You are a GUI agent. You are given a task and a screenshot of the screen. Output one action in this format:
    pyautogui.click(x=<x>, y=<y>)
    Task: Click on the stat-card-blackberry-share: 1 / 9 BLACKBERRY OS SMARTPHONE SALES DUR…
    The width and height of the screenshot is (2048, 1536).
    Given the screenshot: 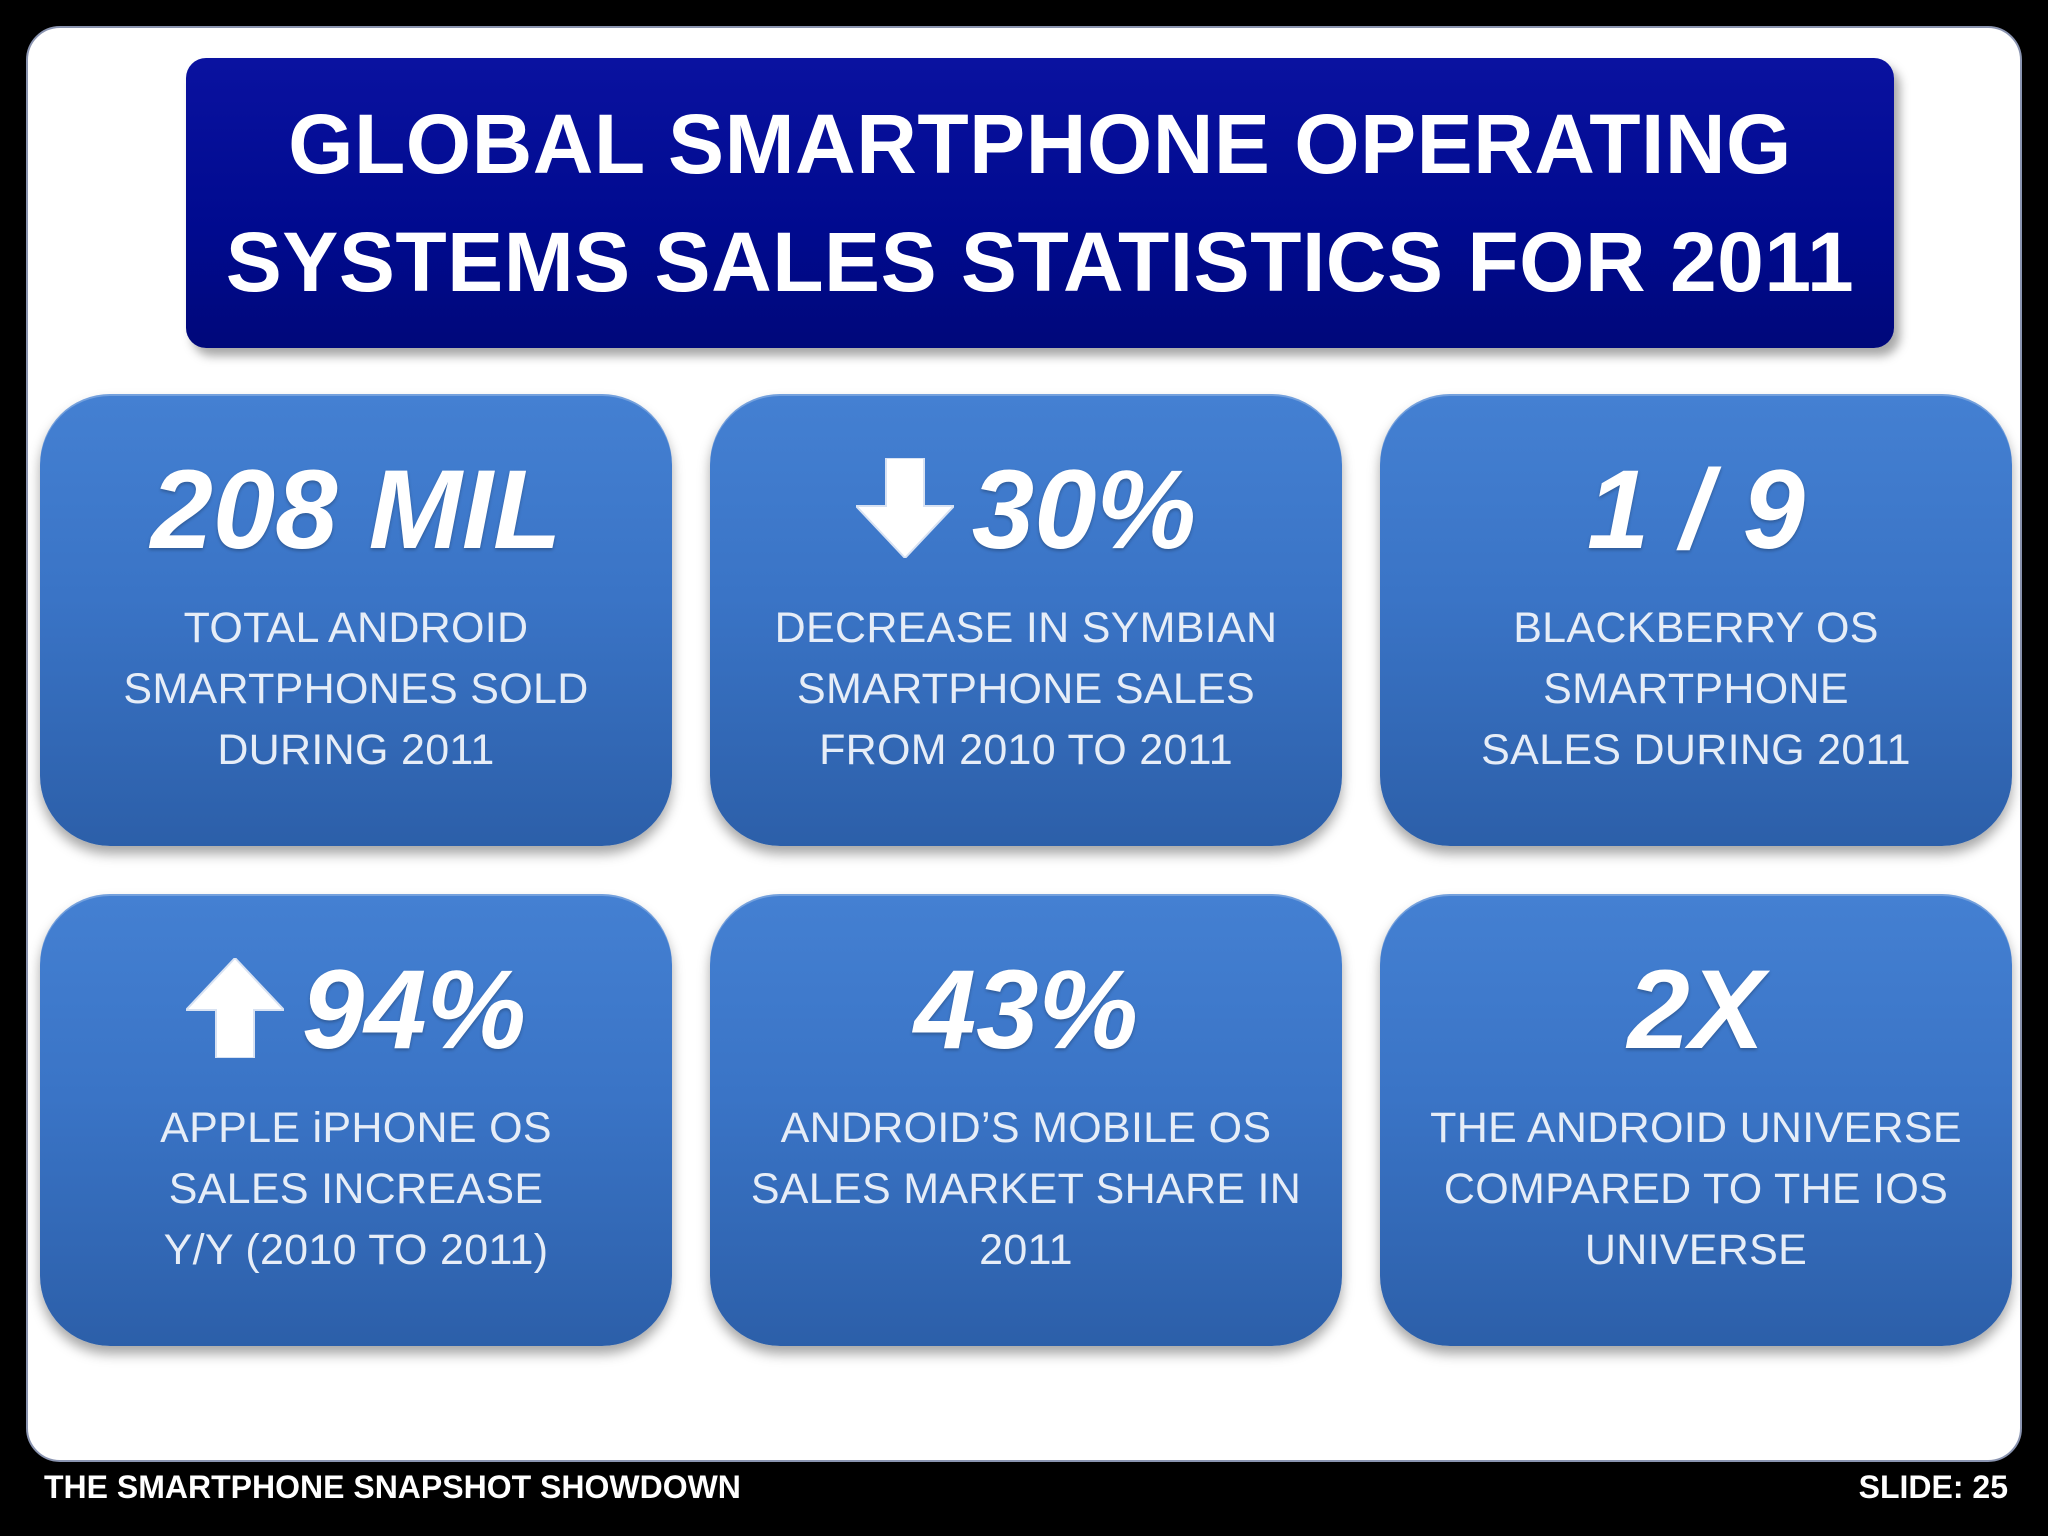 What is the action you would take?
    pyautogui.click(x=1696, y=620)
    